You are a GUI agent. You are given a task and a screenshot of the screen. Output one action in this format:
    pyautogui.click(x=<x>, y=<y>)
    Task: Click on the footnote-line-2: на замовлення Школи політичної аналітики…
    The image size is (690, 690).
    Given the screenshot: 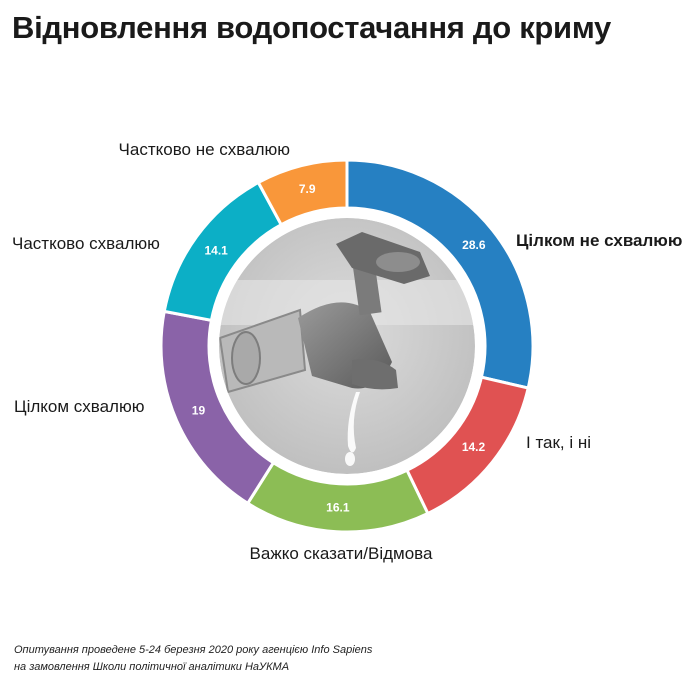 What is the action you would take?
    pyautogui.click(x=152, y=667)
    